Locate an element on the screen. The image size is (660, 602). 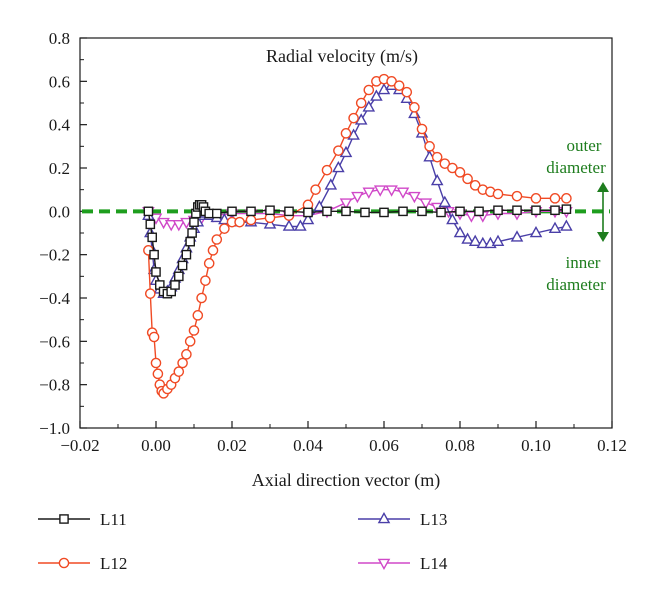
y-tick-label: −0.8 is located at coordinates (54, 385).